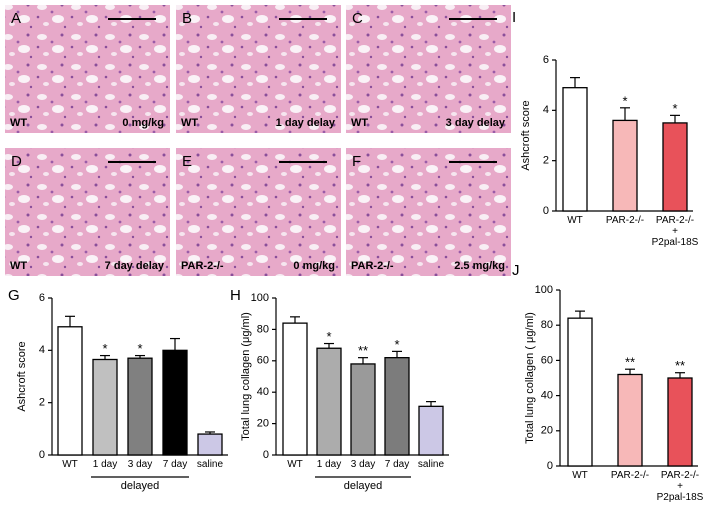 The width and height of the screenshot is (706, 506). Describe the element at coordinates (14, 295) in the screenshot. I see `panel-letter: G` at that location.